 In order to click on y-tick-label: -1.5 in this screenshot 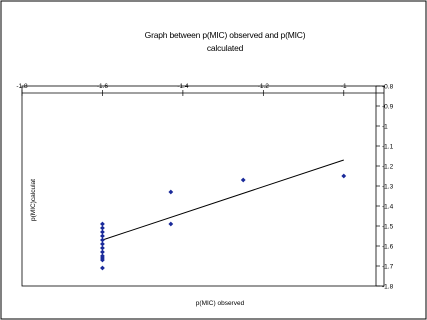, I will do `click(388, 226)`.